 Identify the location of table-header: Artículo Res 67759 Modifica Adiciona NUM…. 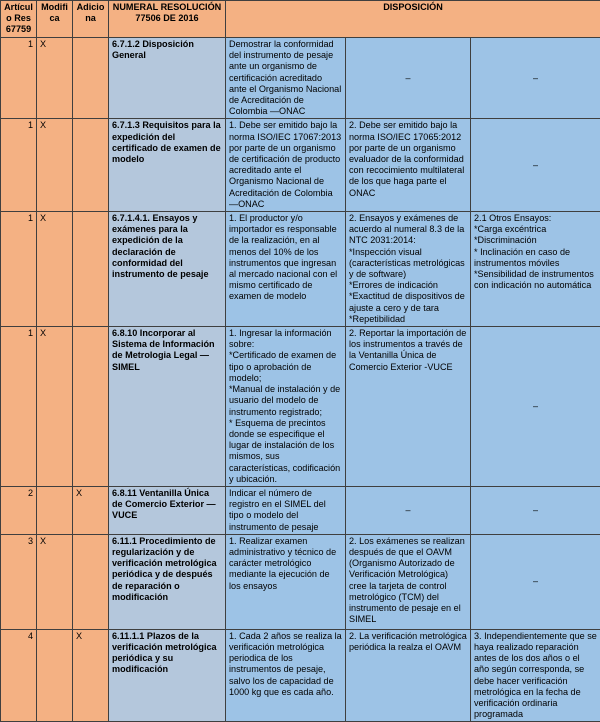
(300, 19).